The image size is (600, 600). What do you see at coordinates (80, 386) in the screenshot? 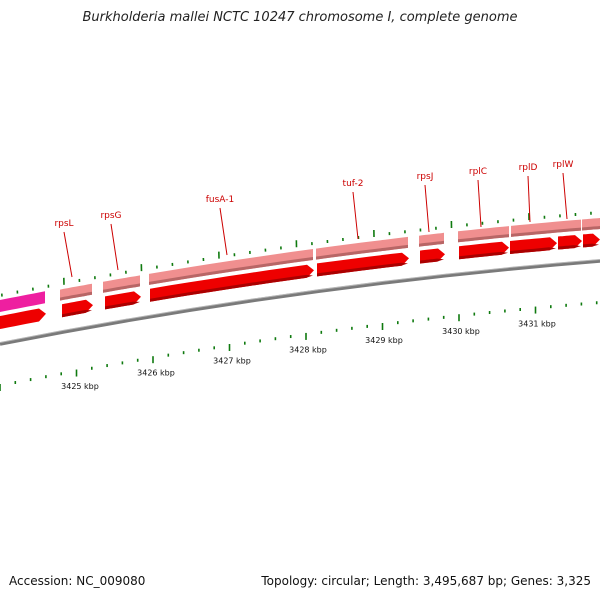
I see `scale-label: 3425 kbp` at bounding box center [80, 386].